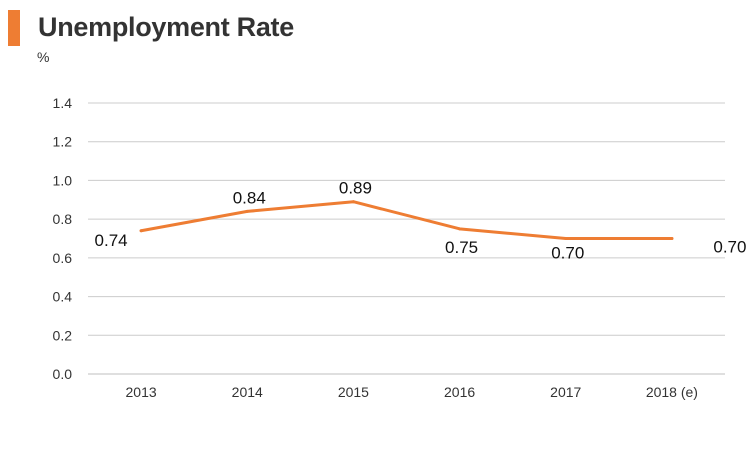 This screenshot has width=750, height=451. I want to click on y-tick-label: 1.2, so click(63, 142).